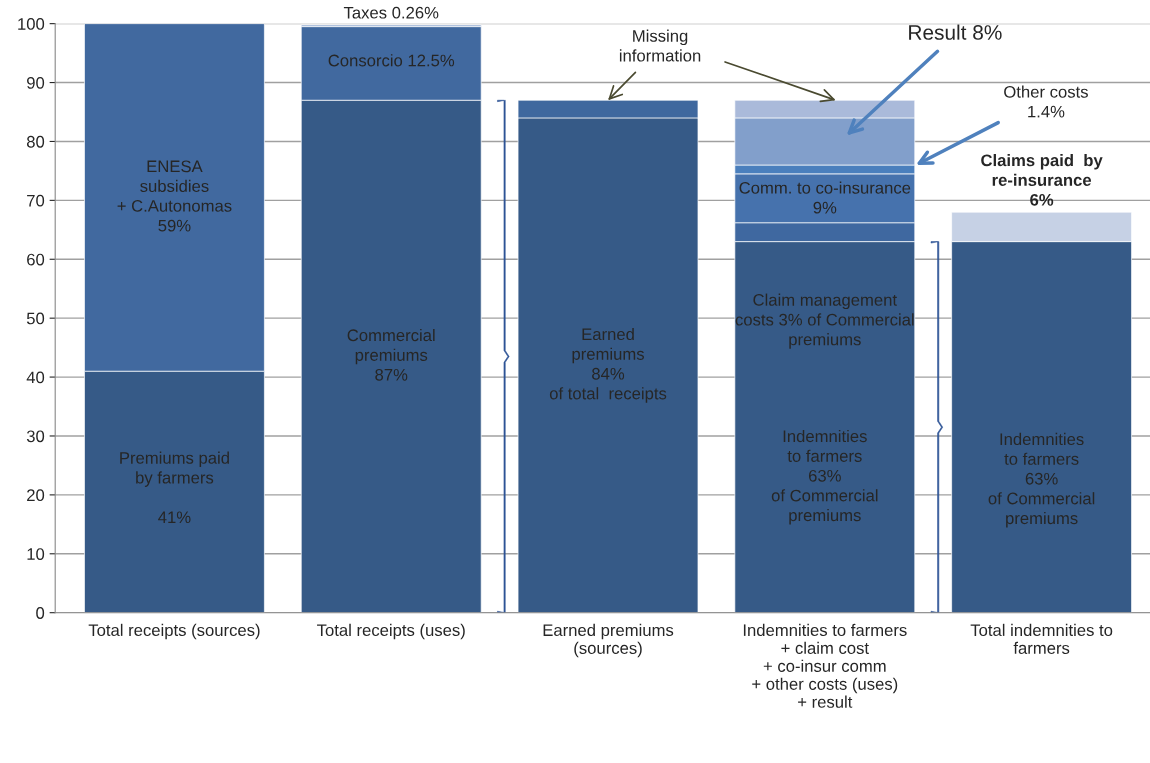 This screenshot has height=763, width=1150. Describe the element at coordinates (35, 377) in the screenshot. I see `y-tick-label: 40` at that location.